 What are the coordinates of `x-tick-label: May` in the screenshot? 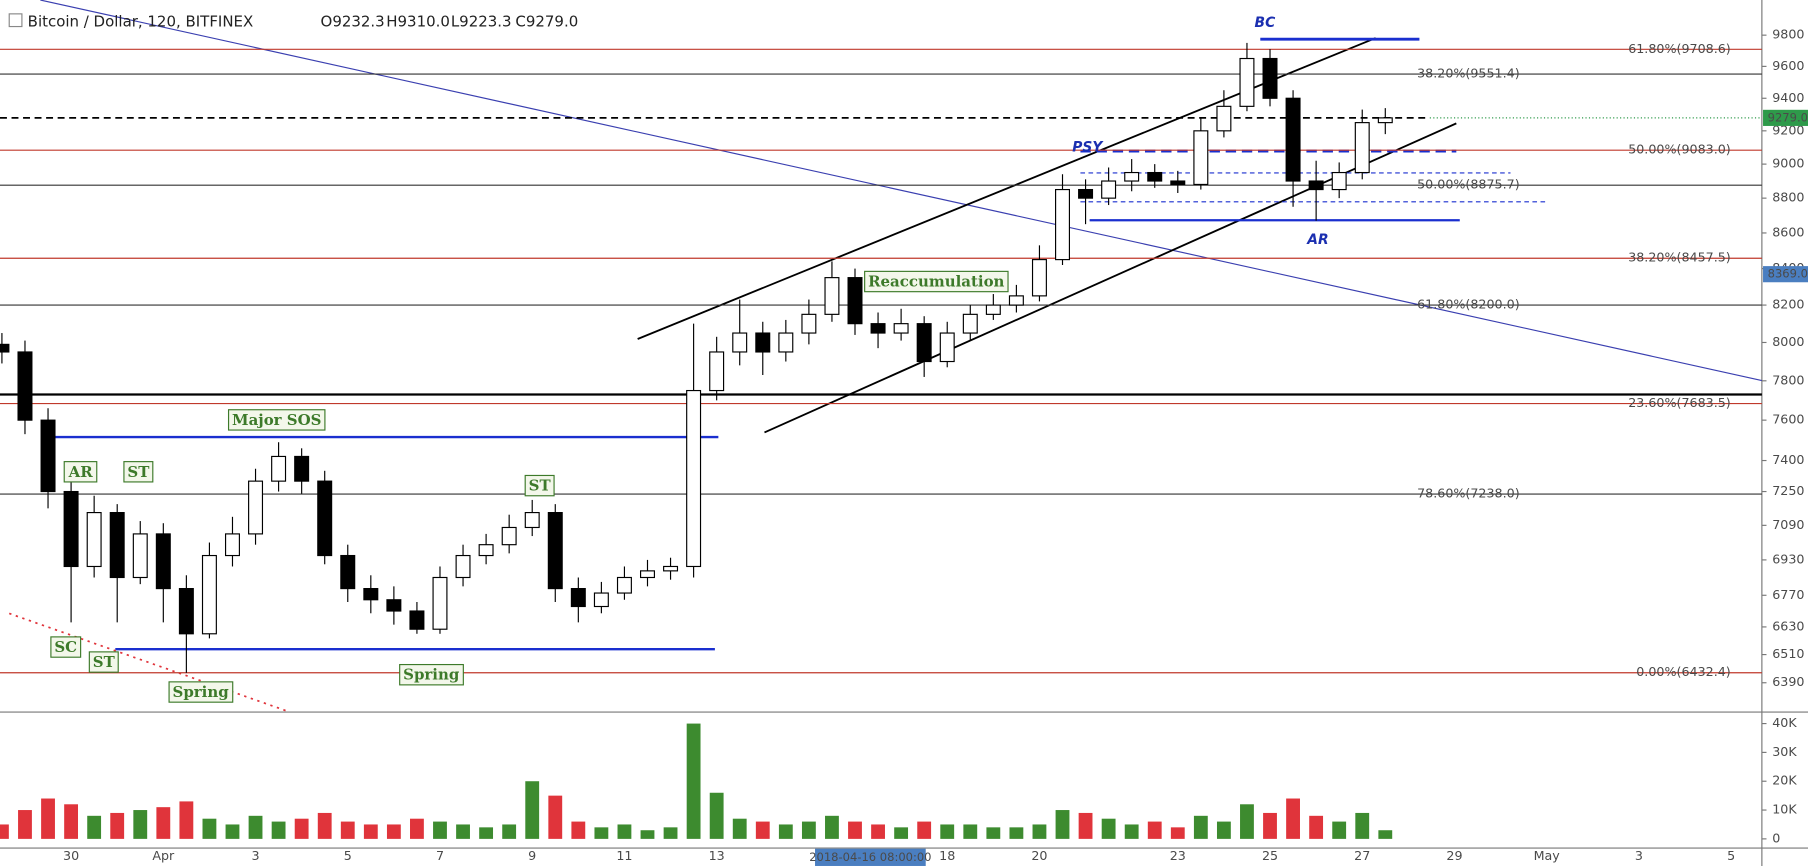 It's located at (1547, 855).